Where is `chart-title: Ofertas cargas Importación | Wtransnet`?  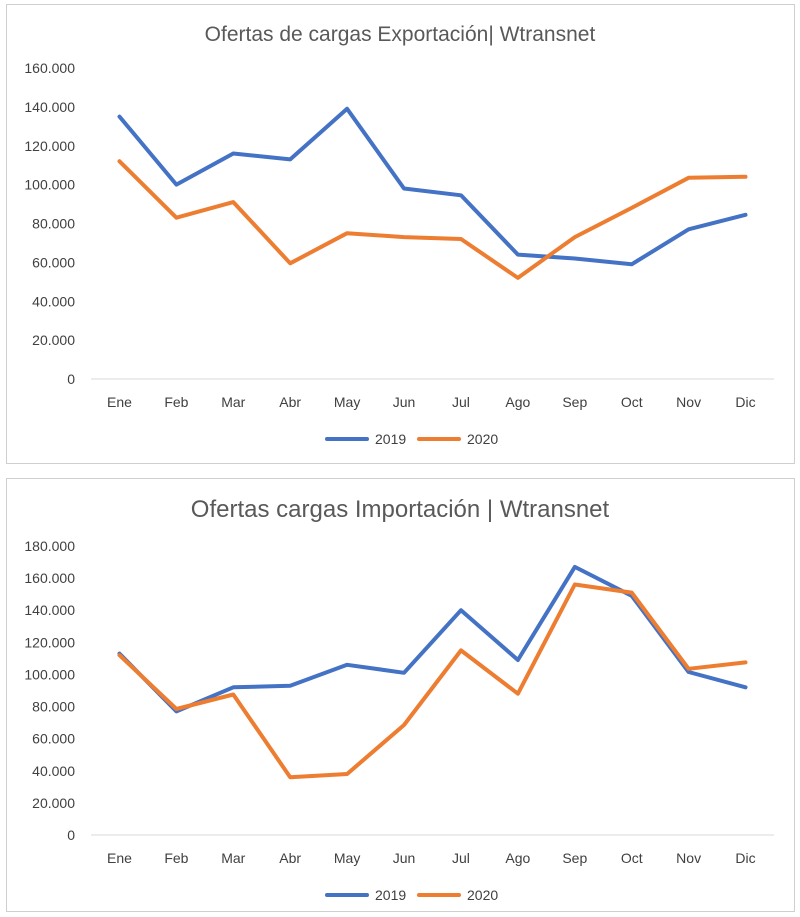
chart-title: Ofertas cargas Importación | Wtransnet is located at coordinates (400, 509).